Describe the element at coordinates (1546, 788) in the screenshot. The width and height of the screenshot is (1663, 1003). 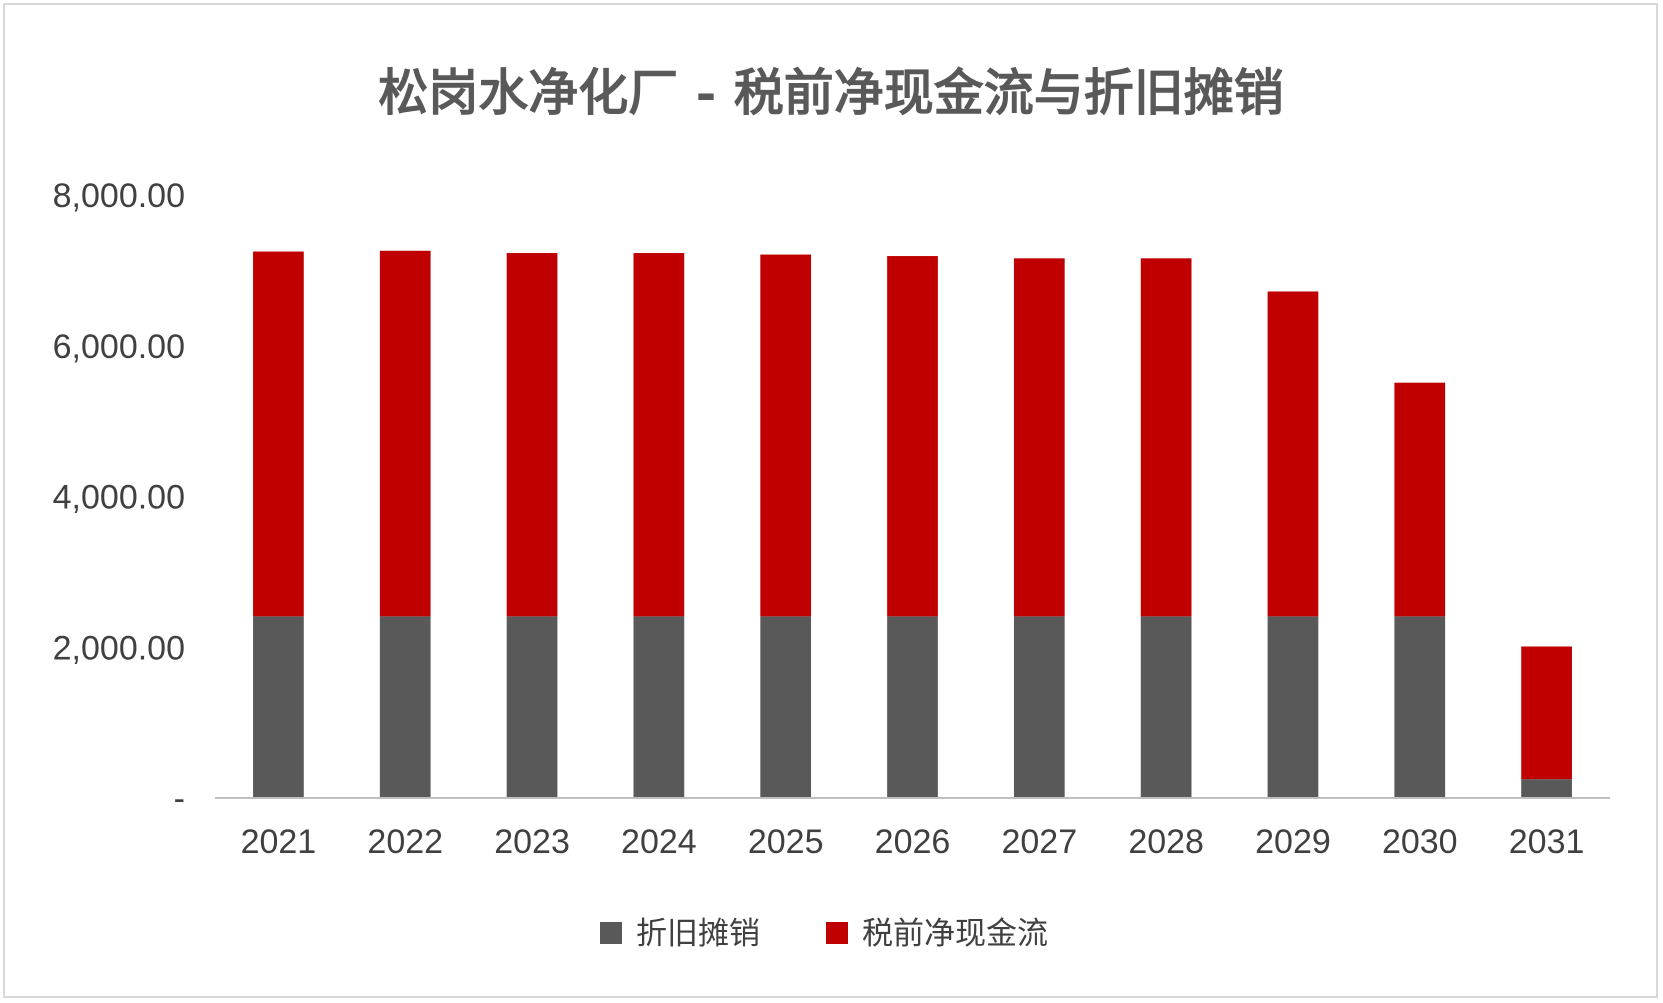
I see `bar-depreciation-2031` at that location.